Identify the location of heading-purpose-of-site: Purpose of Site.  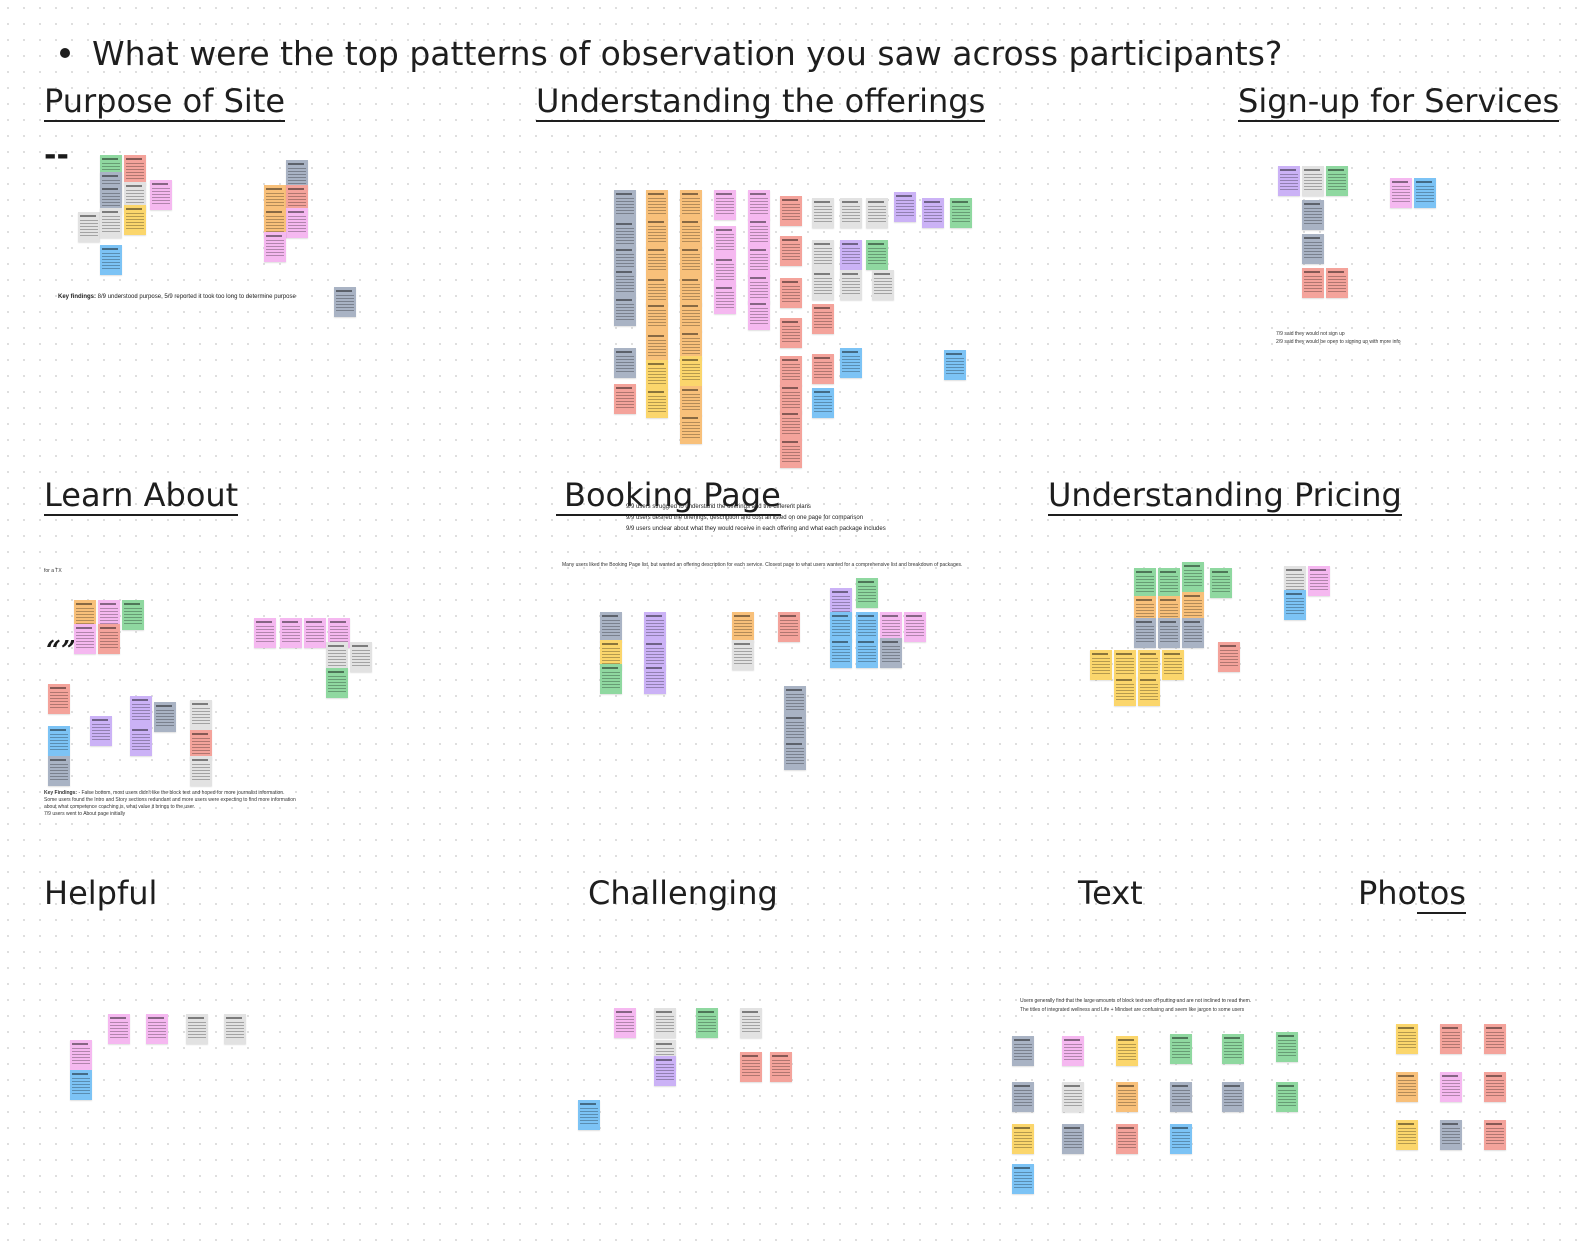
(165, 103).